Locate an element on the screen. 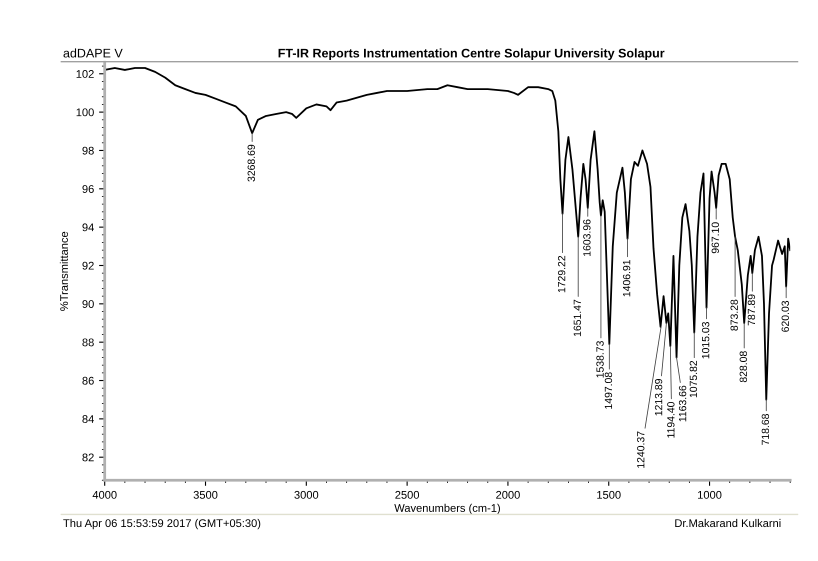 Image resolution: width=818 pixels, height=561 pixels. y-tick-label: 84 is located at coordinates (88, 419).